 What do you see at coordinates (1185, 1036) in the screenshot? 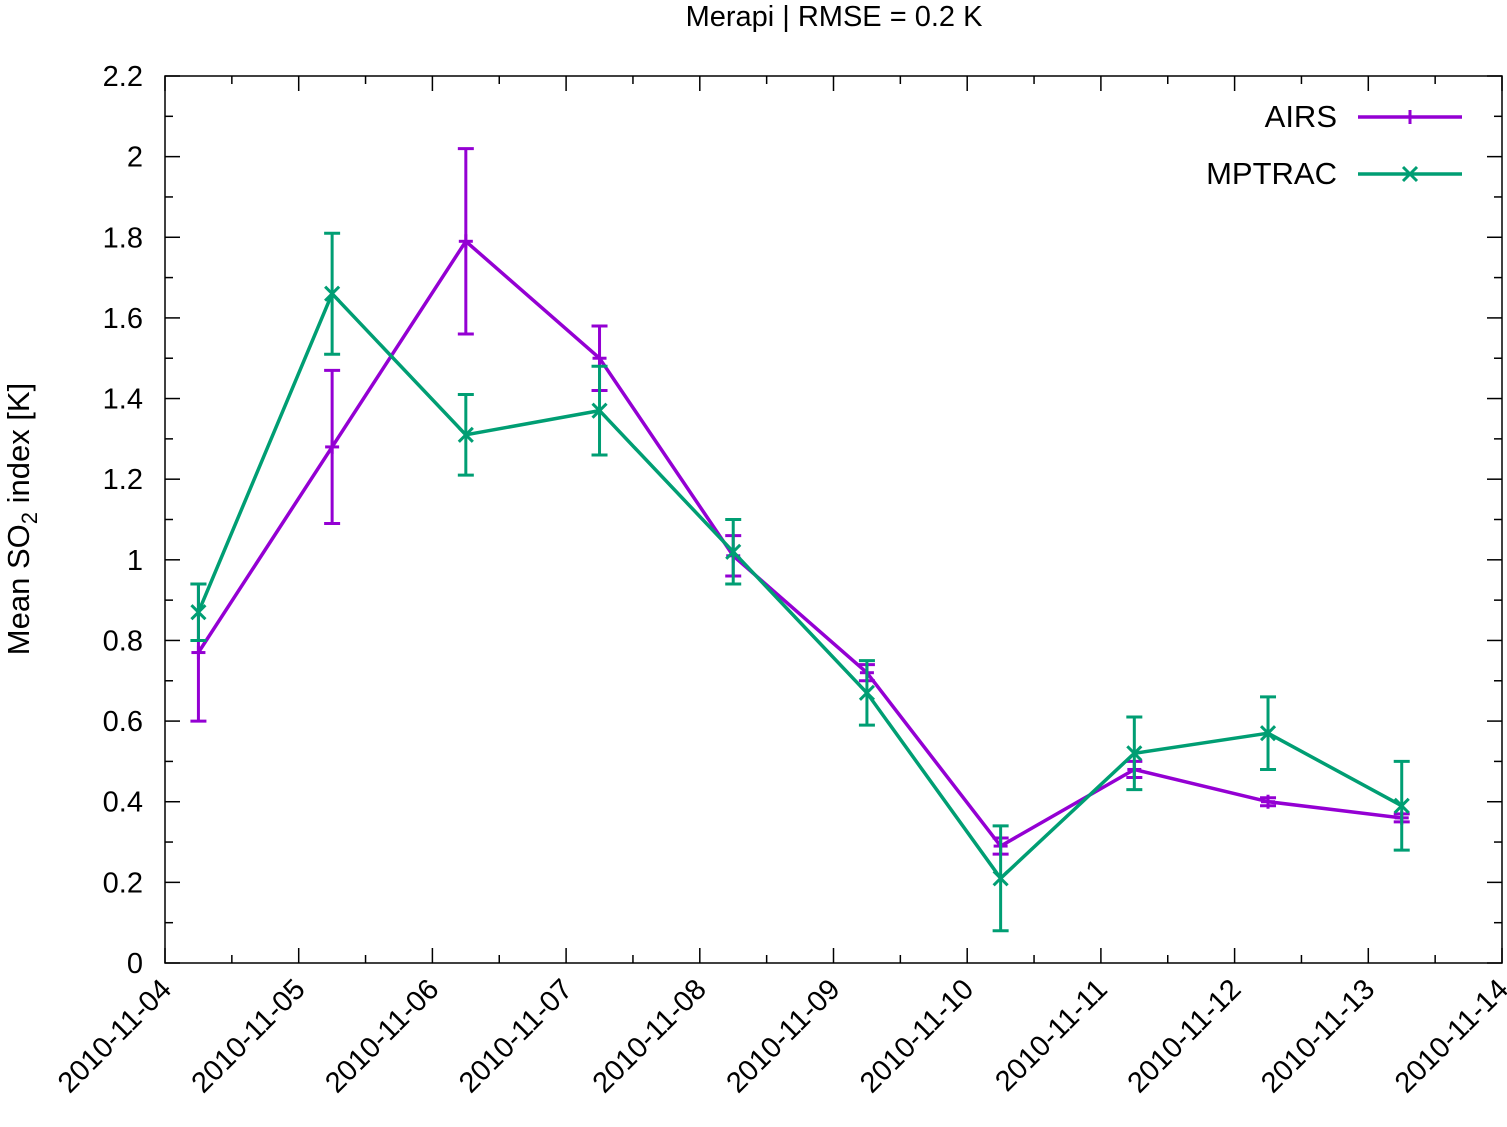
I see `x-tick-label: 2010-11-12` at bounding box center [1185, 1036].